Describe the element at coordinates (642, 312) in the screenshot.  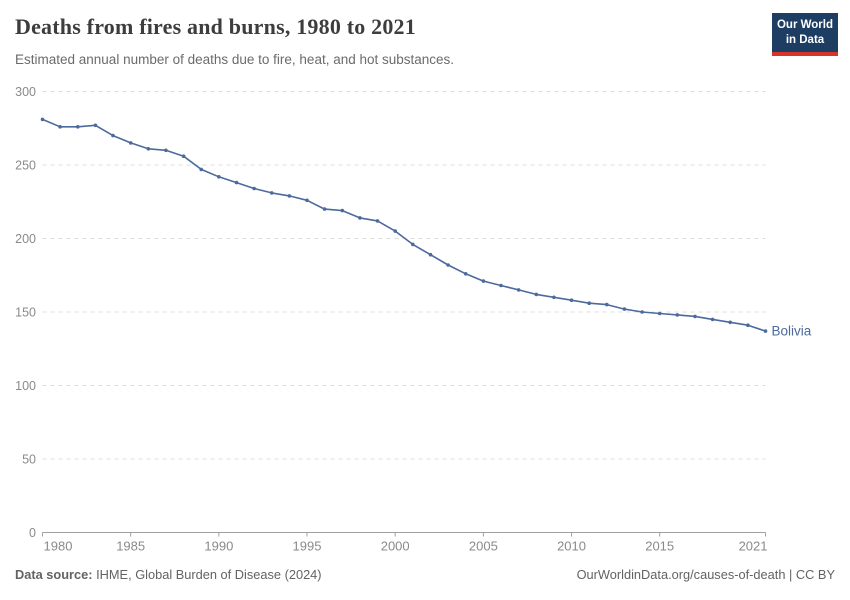
I see `data-point-2014` at that location.